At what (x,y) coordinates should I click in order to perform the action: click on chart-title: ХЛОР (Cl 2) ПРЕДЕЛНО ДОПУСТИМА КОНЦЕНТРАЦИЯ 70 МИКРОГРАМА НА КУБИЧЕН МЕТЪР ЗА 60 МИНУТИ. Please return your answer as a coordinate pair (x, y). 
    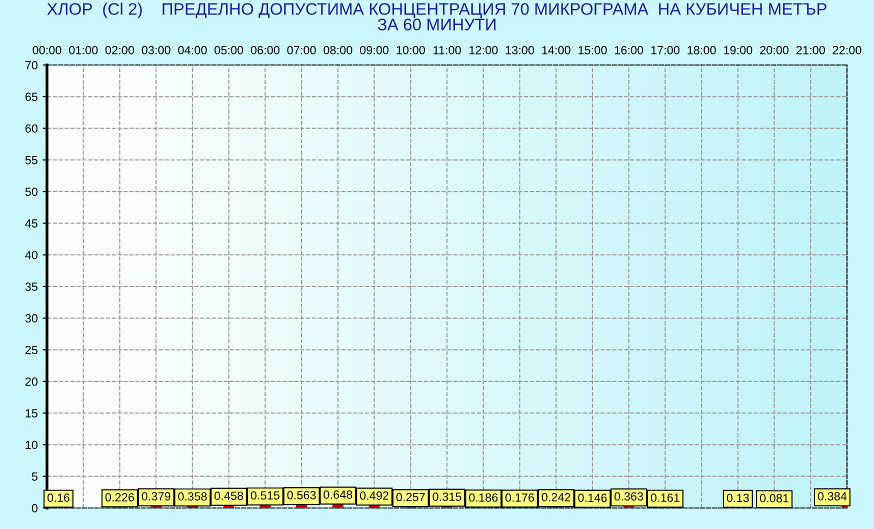
    Looking at the image, I should click on (436, 16).